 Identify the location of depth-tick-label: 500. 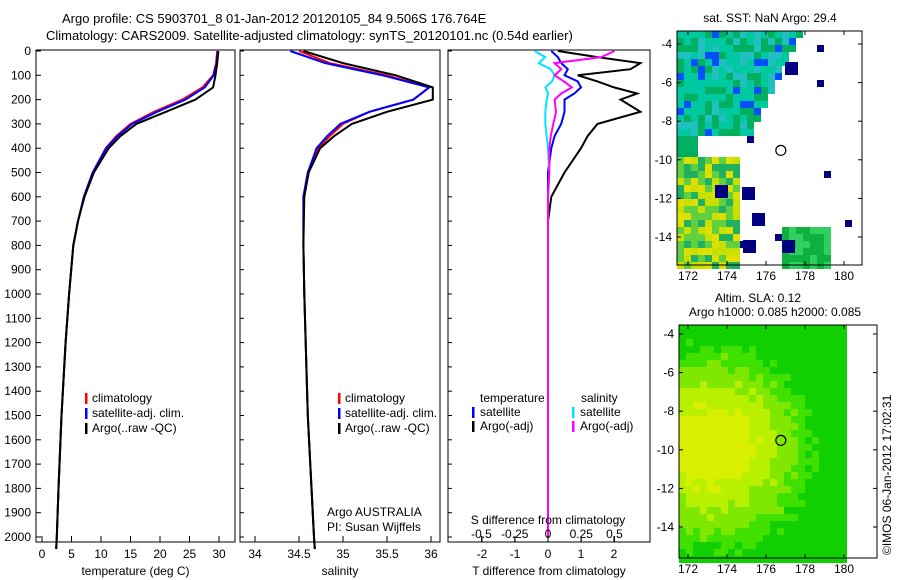
(21, 173).